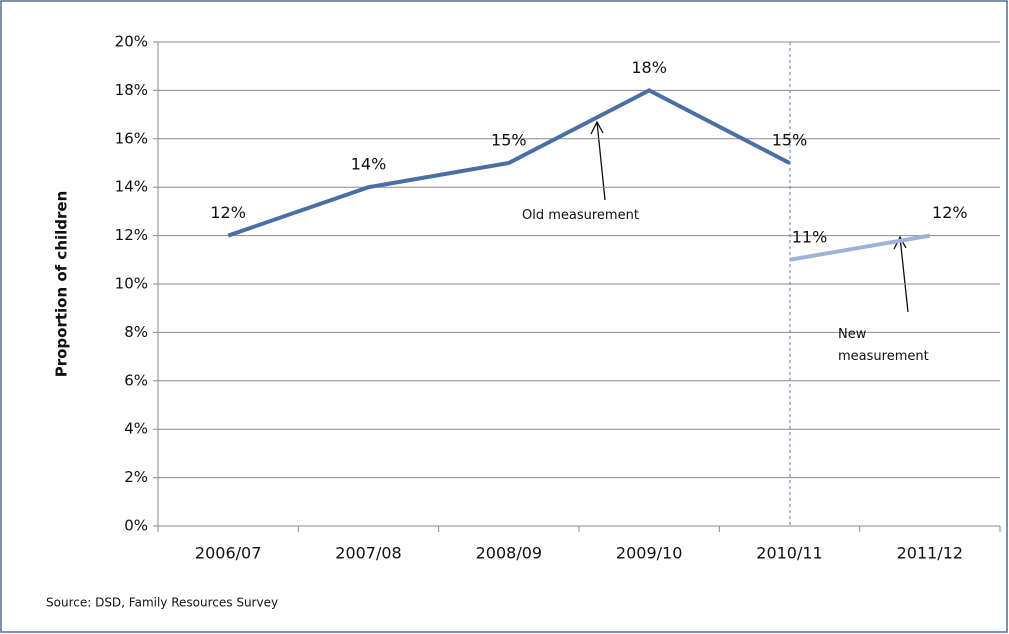  Describe the element at coordinates (136, 332) in the screenshot. I see `y-tick-label: 8%` at that location.